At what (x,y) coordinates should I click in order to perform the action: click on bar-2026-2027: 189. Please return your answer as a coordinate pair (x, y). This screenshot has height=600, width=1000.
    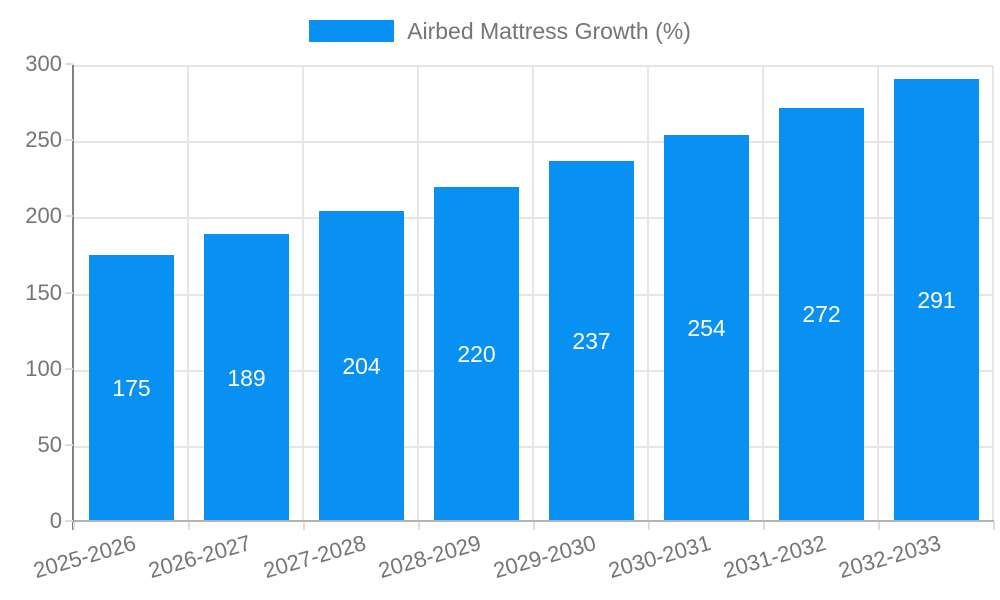
    Looking at the image, I should click on (246, 378).